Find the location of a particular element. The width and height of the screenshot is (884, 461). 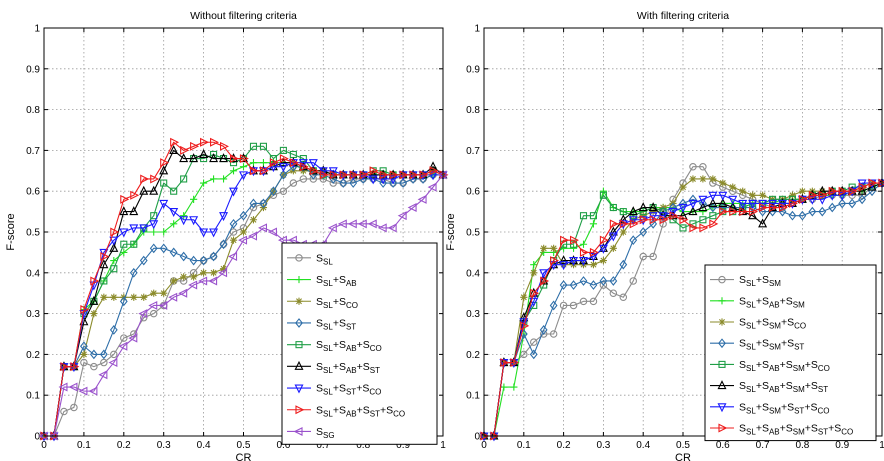

y-tick-label: 0.9 is located at coordinates (473, 69).